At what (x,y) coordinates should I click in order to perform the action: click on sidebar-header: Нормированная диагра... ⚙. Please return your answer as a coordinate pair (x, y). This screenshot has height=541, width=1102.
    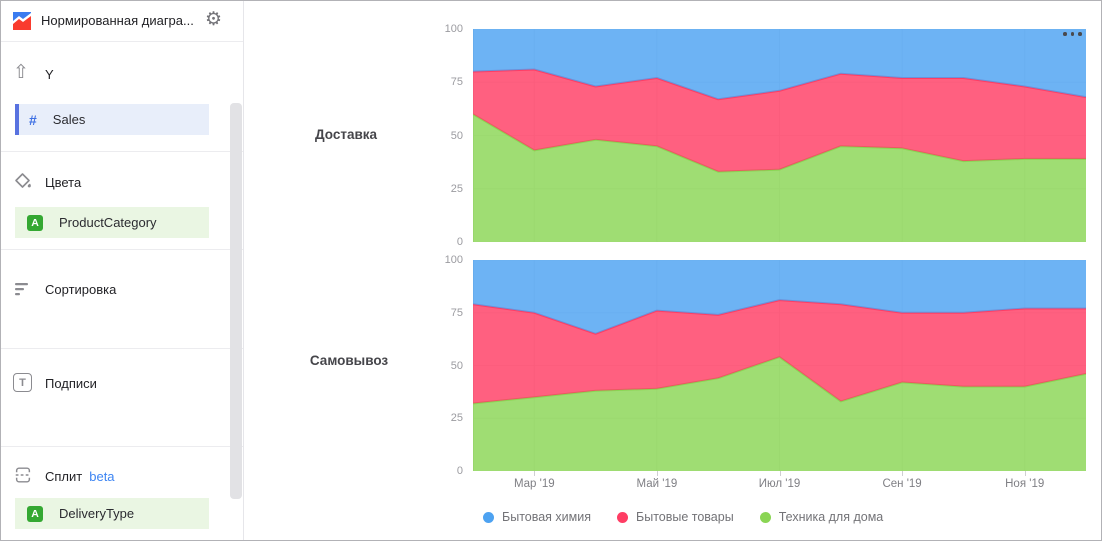
    Looking at the image, I should click on (122, 21).